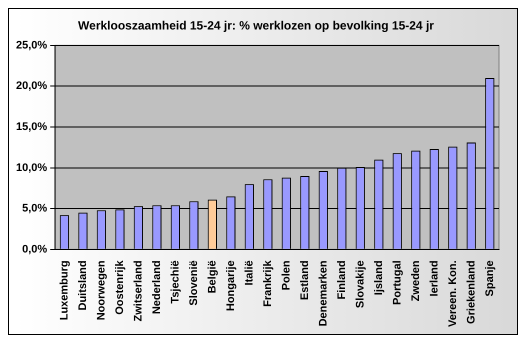  I want to click on x-tick-label: Ijsland, so click(378, 278).